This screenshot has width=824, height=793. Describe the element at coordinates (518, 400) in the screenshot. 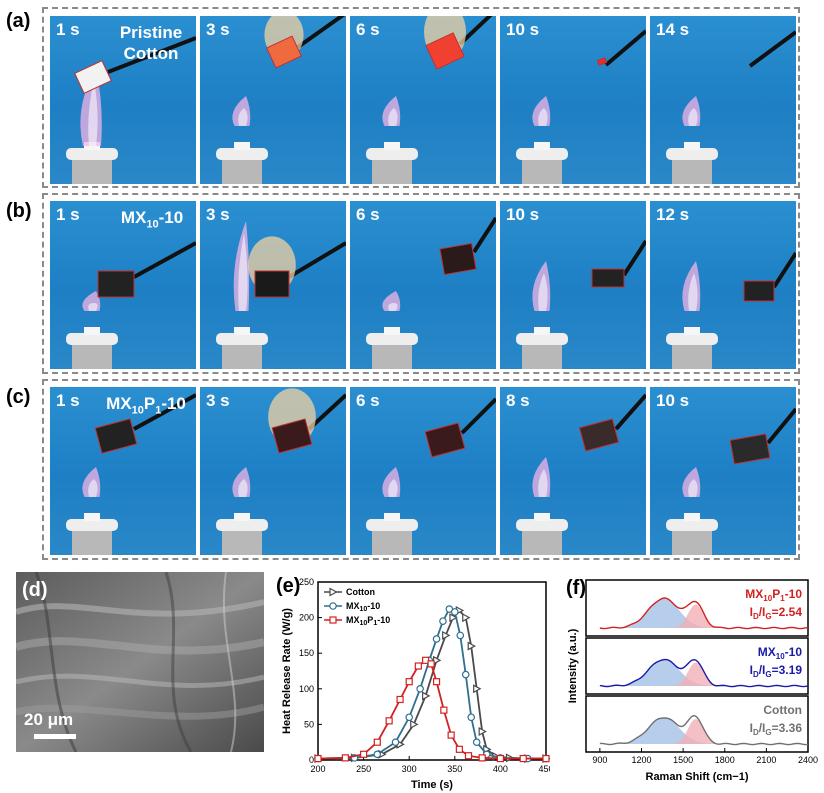

I see `time-label: 8 s` at that location.